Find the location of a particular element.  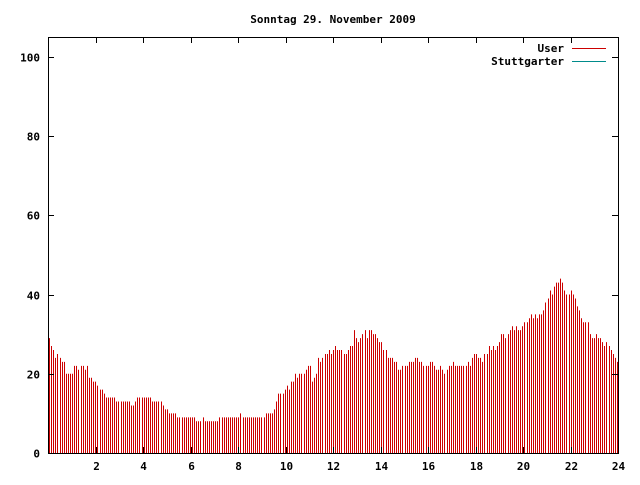

x-tick-label: 16 is located at coordinates (429, 466).